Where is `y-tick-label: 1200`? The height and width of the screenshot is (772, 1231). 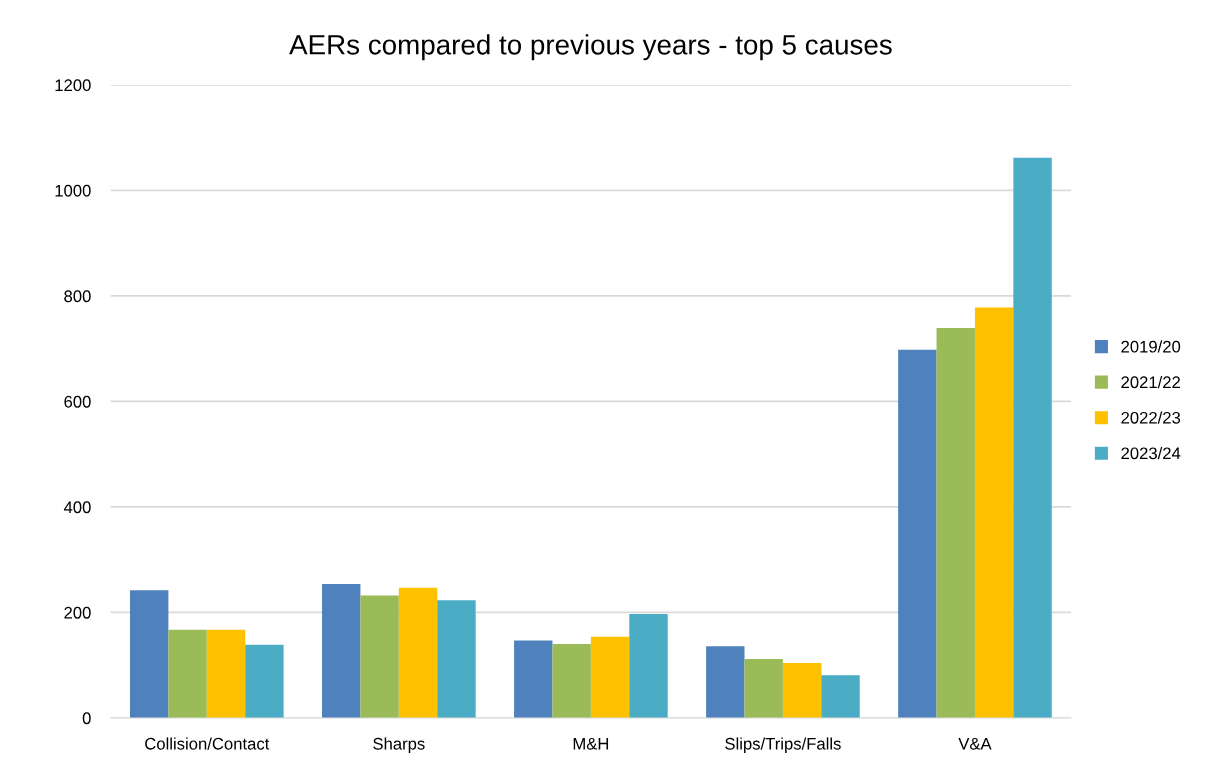
y-tick-label: 1200 is located at coordinates (73, 85).